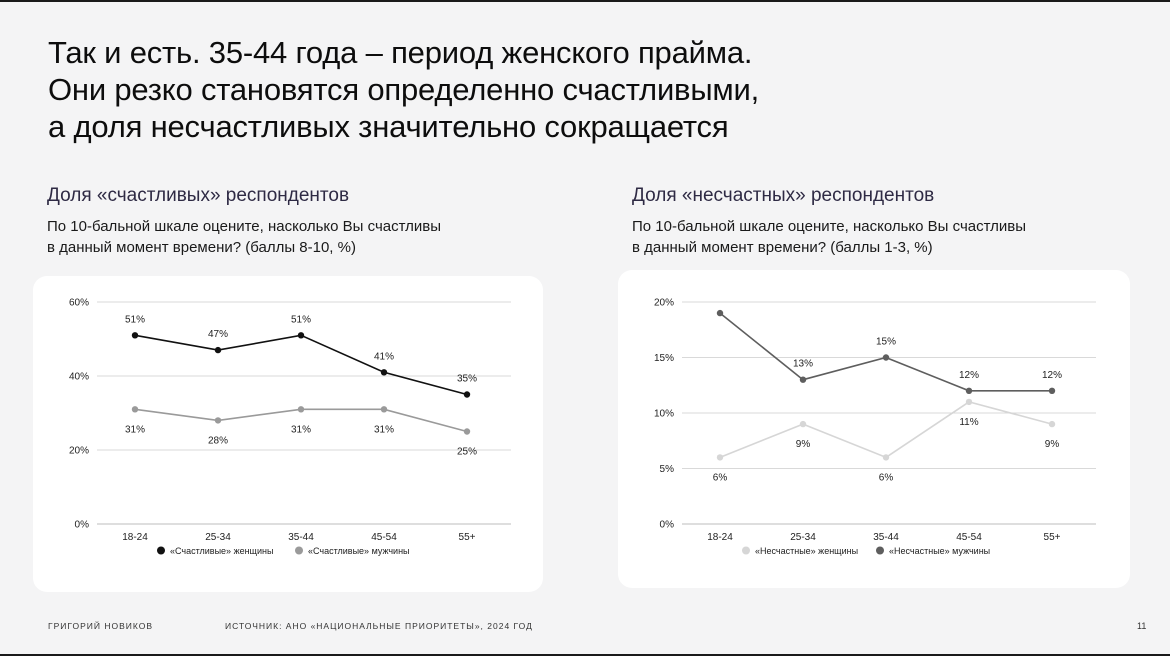 Image resolution: width=1170 pixels, height=656 pixels. Describe the element at coordinates (198, 195) in the screenshot. I see `panel-title: Доля «счастливых» респондентов` at that location.